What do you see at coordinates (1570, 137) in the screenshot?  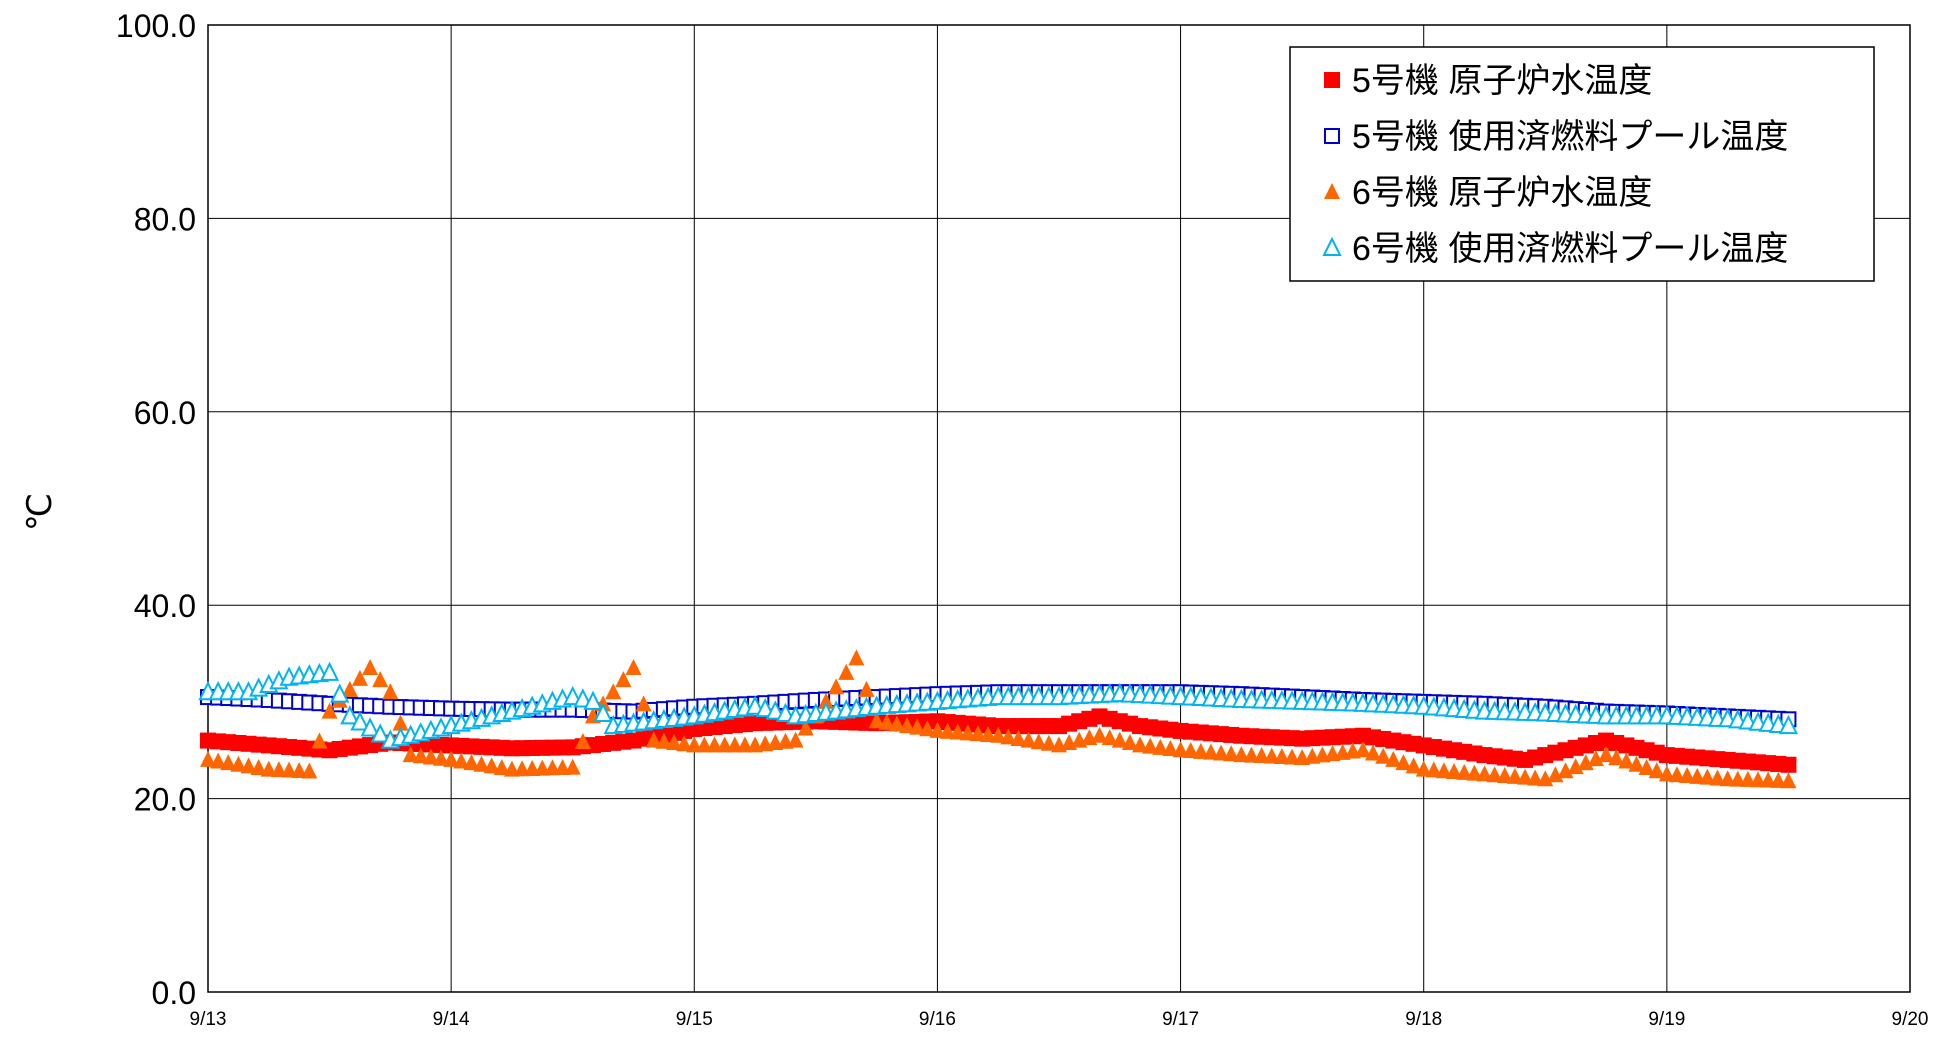 I see `legend-label: 5号機 使用済燃料プール温度` at bounding box center [1570, 137].